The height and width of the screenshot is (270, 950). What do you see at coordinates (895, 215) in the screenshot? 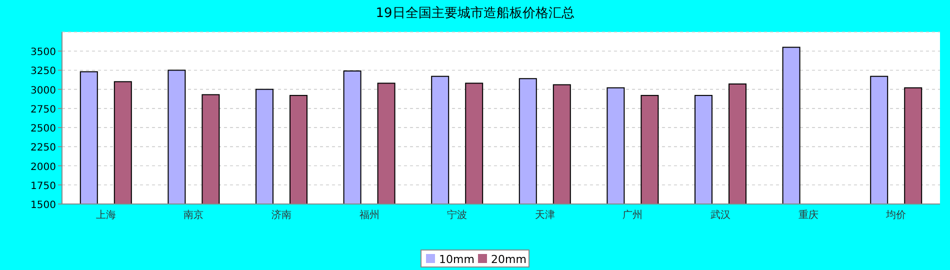
I see `x-tick-label: 均价` at bounding box center [895, 215].